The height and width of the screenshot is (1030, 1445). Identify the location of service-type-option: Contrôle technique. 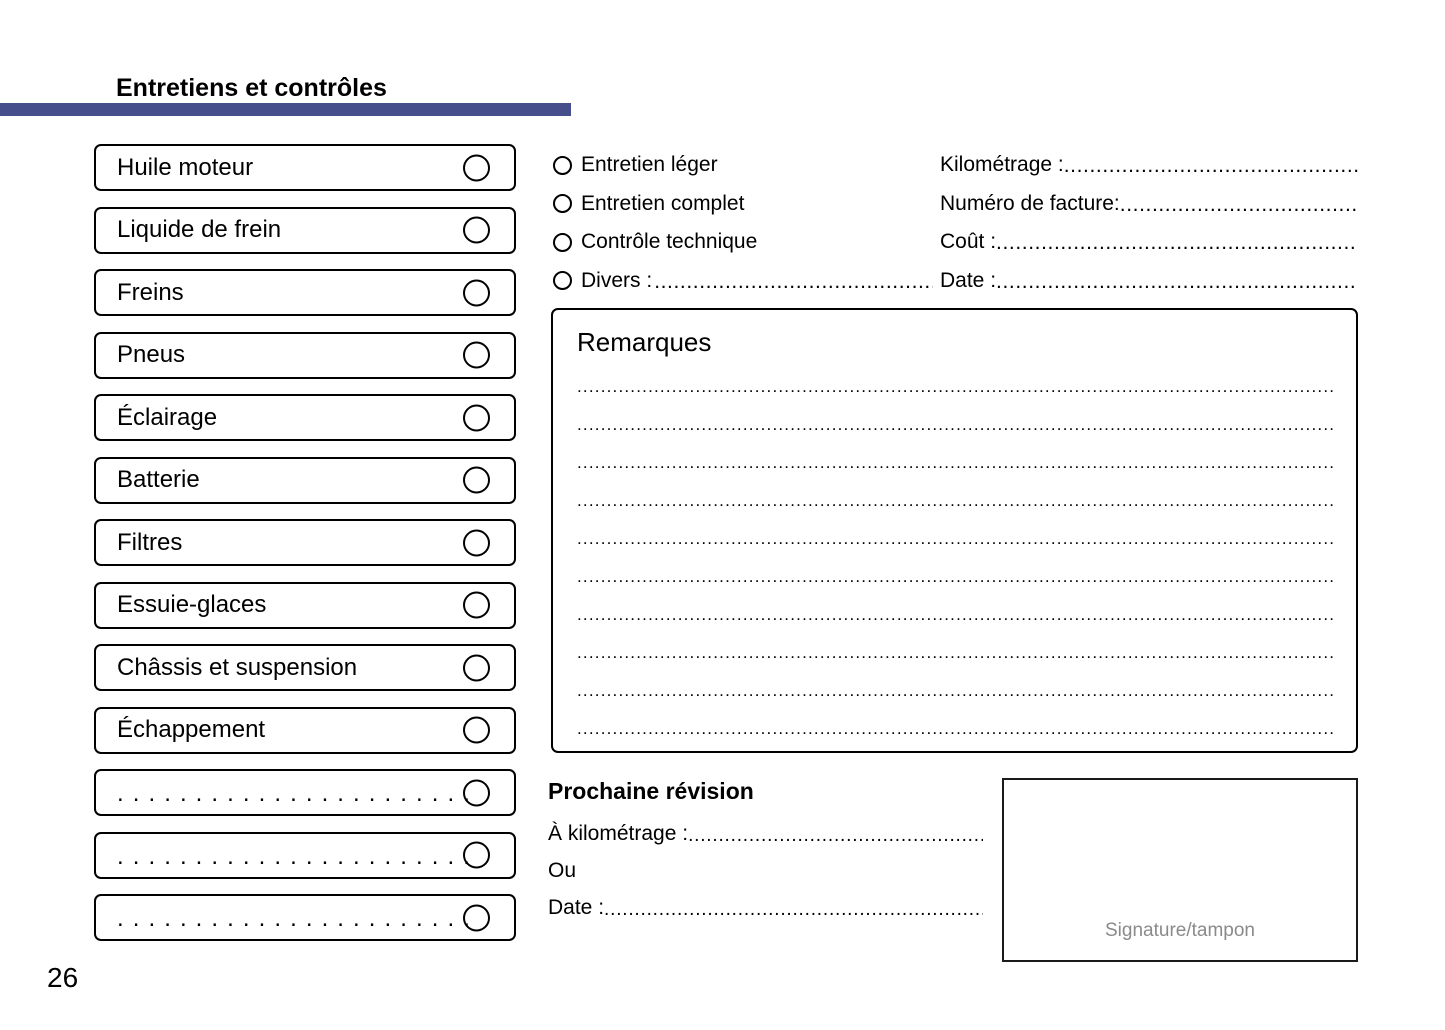
(743, 242).